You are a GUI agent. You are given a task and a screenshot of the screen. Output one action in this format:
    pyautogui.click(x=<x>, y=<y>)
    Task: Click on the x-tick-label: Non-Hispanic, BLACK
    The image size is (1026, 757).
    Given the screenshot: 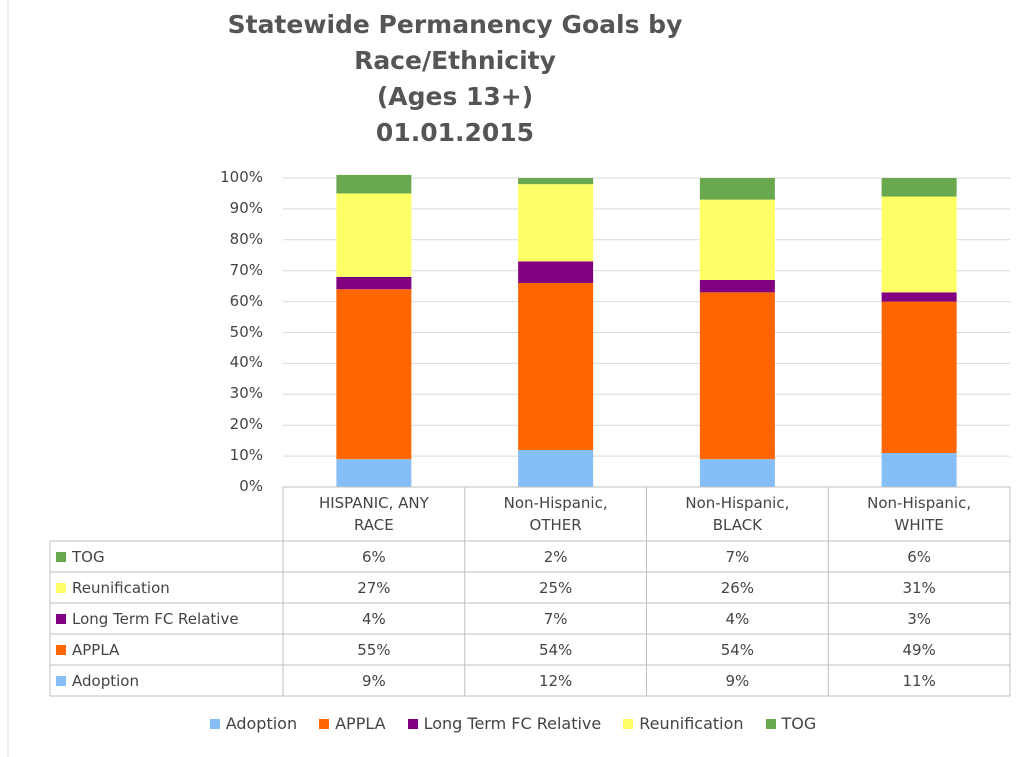 What is the action you would take?
    pyautogui.click(x=737, y=514)
    